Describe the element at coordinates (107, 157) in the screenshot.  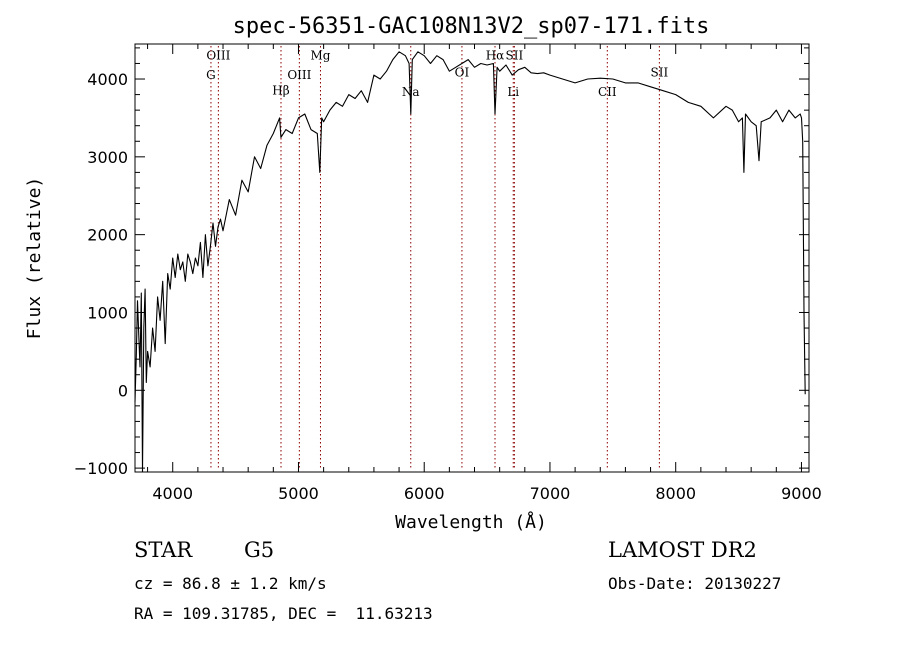
I see `y-tick-label: 3000` at that location.